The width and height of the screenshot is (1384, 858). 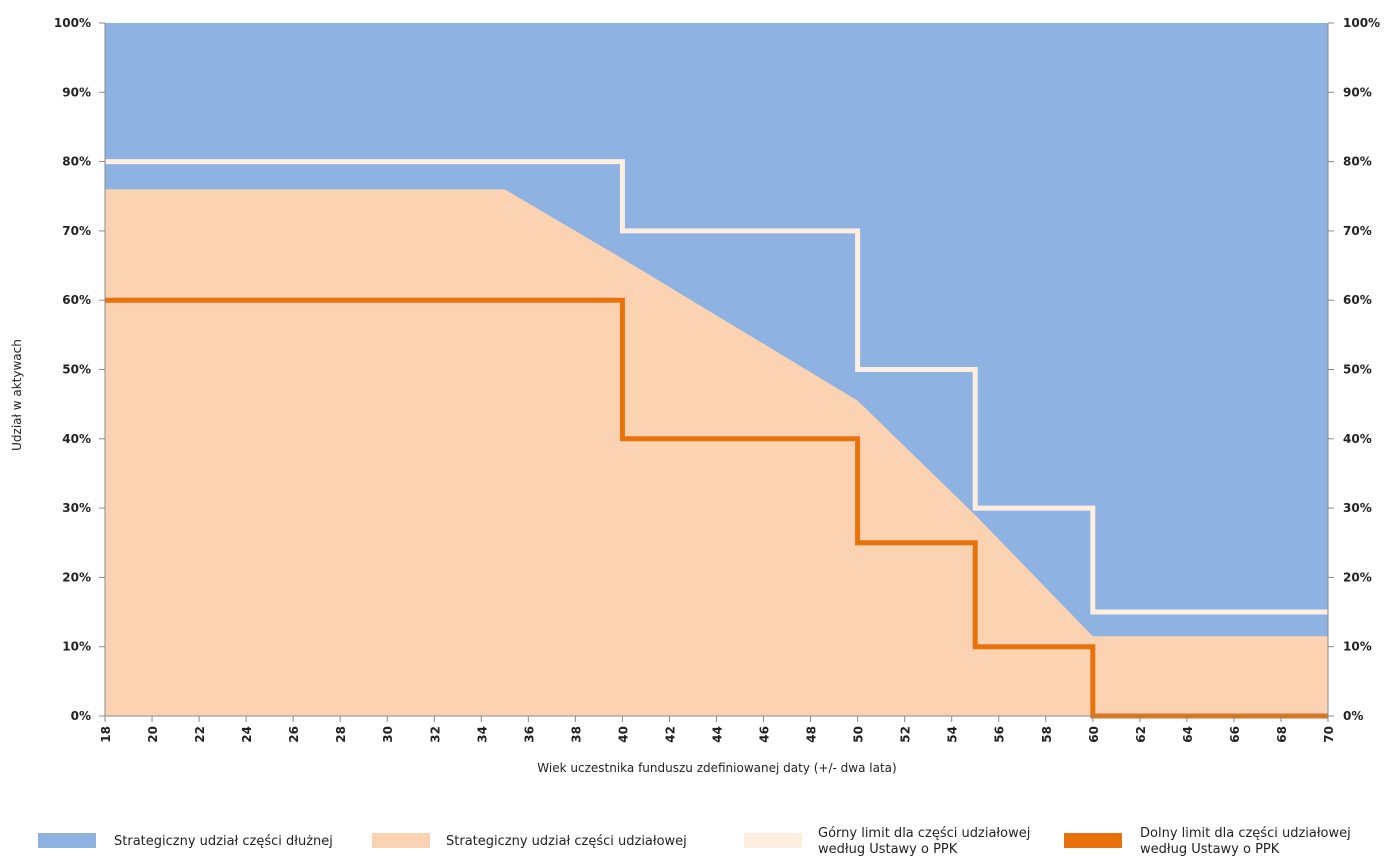 What do you see at coordinates (223, 841) in the screenshot?
I see `legend-label-debt: Strategiczny udział części dłużnej` at bounding box center [223, 841].